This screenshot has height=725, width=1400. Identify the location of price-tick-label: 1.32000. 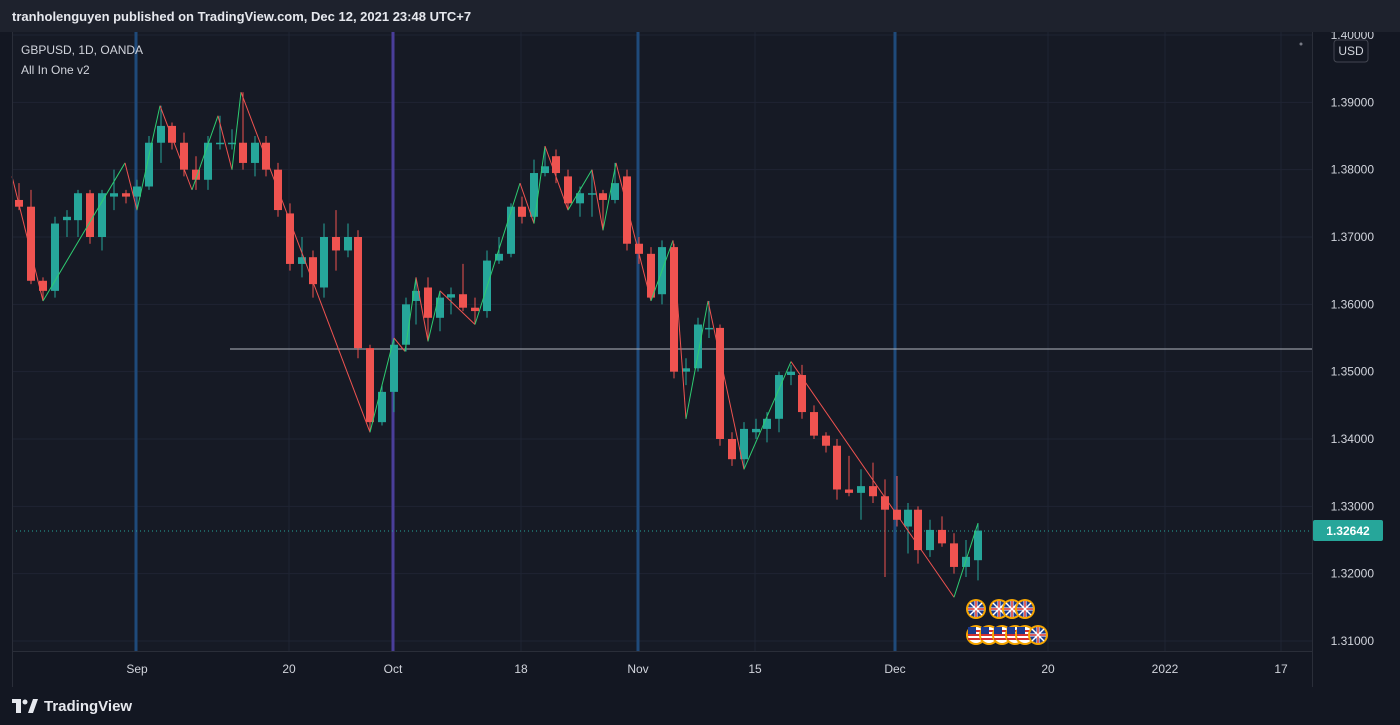
(1353, 574).